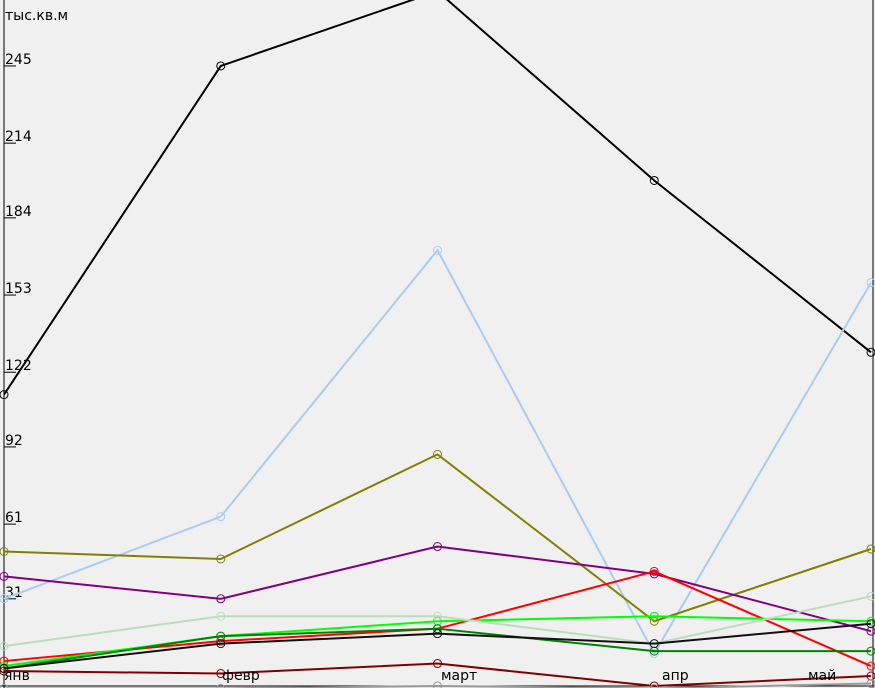  Describe the element at coordinates (822, 676) in the screenshot. I see `x-tick-label: май` at that location.